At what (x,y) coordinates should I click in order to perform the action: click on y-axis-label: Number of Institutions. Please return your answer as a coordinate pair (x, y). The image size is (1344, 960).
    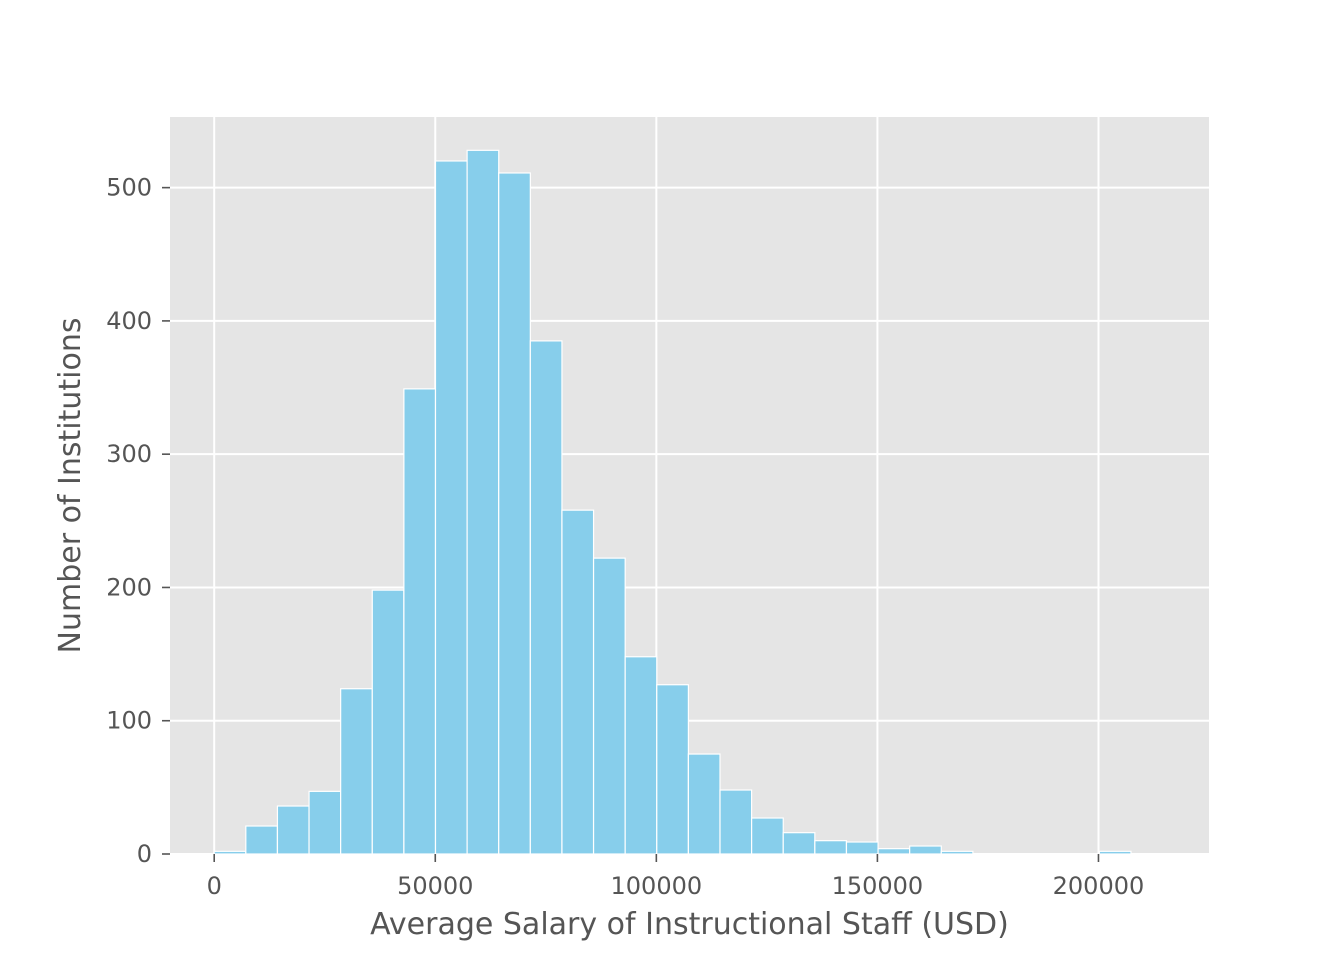
    Looking at the image, I should click on (70, 486).